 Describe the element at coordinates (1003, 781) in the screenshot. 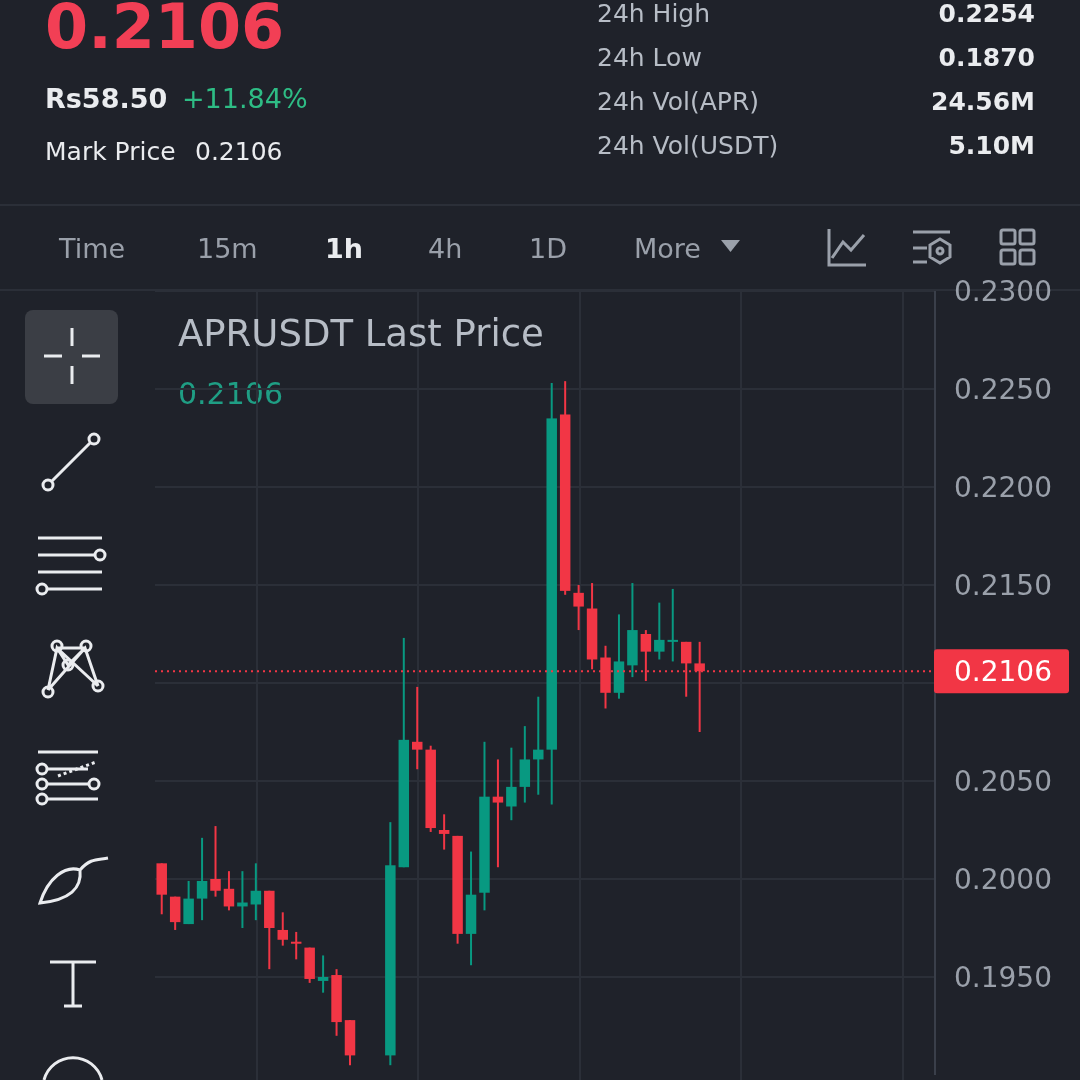

I see `y-tick-label: 0.2050` at that location.